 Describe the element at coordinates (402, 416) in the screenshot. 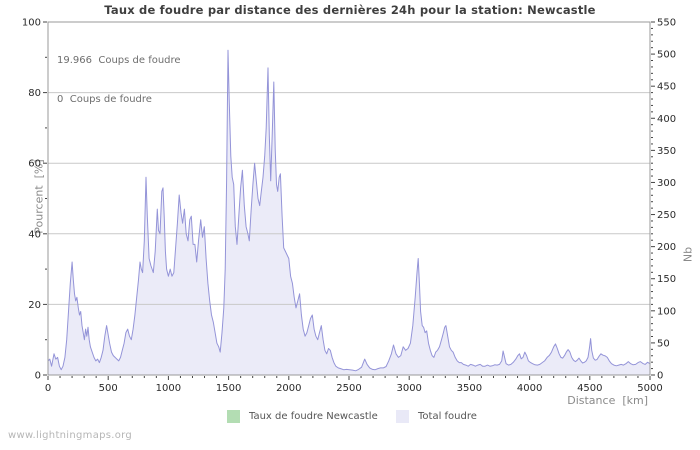

I see `total-lightning-swatch` at that location.